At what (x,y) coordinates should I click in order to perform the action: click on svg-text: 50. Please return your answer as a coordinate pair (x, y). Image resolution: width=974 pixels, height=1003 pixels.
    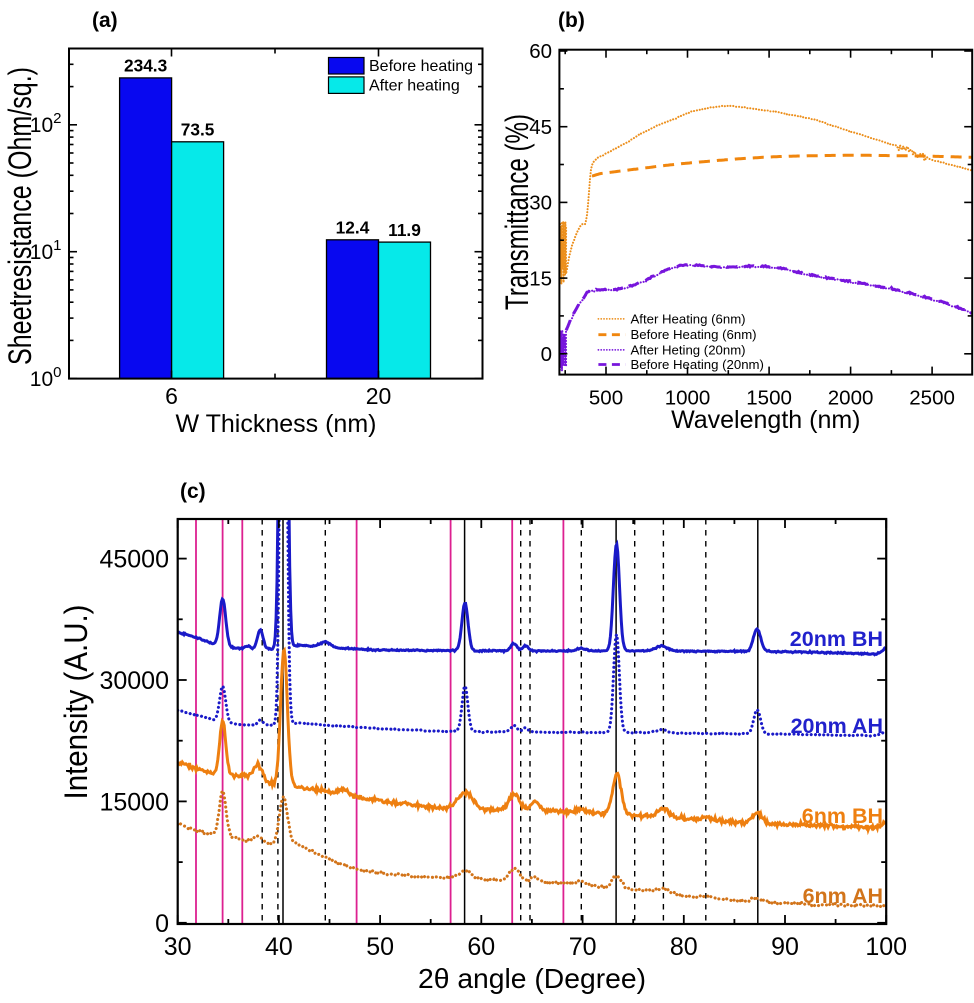
    Looking at the image, I should click on (380, 947).